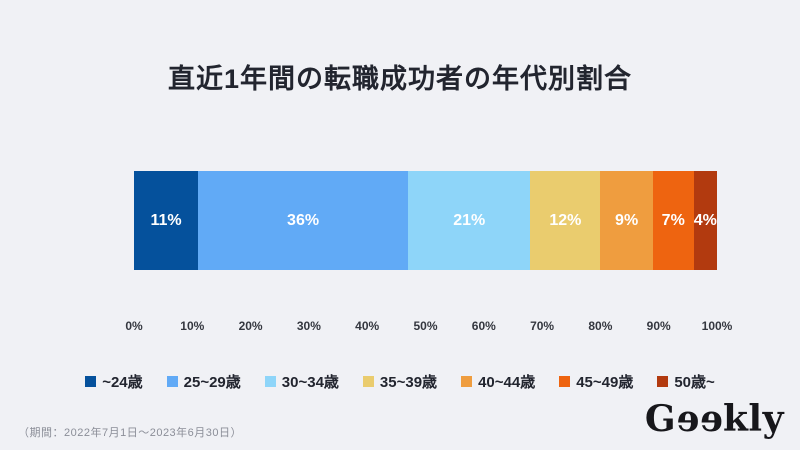  I want to click on bar-segment-value-label: 21%, so click(469, 220).